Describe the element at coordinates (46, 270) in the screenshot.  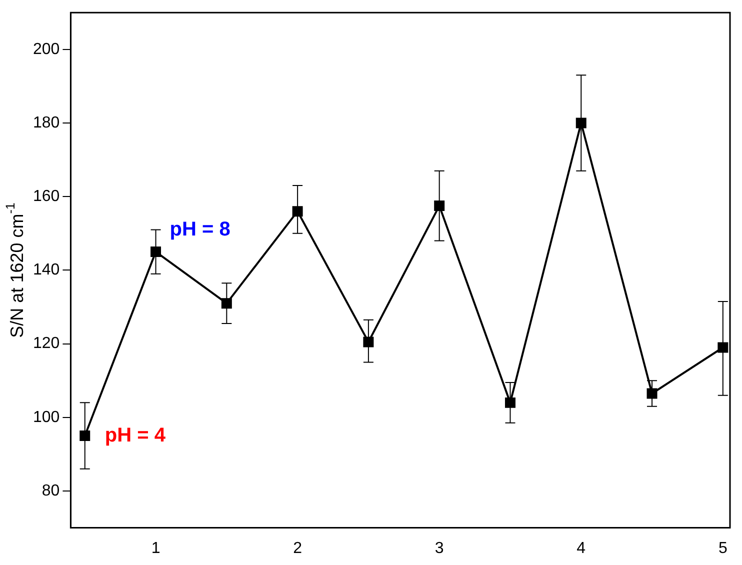
I see `y-tick-label: 140` at that location.